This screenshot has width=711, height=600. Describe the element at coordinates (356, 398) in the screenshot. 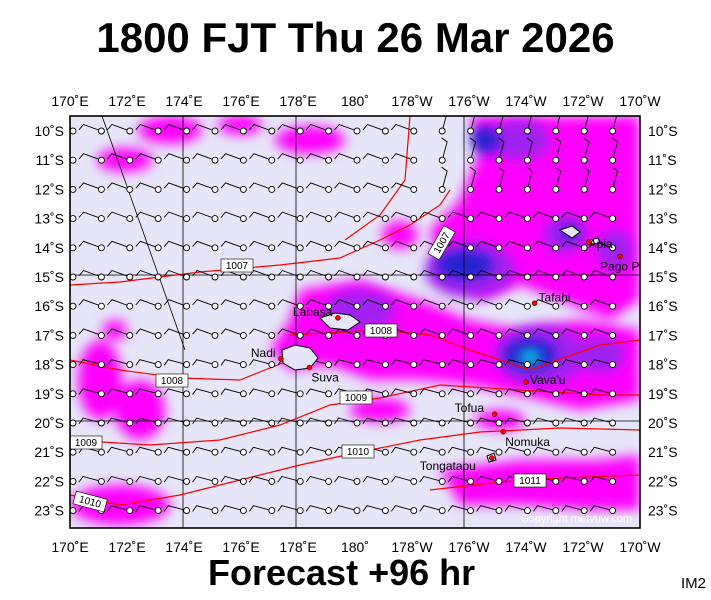

I see `svg-text: 1009` at that location.